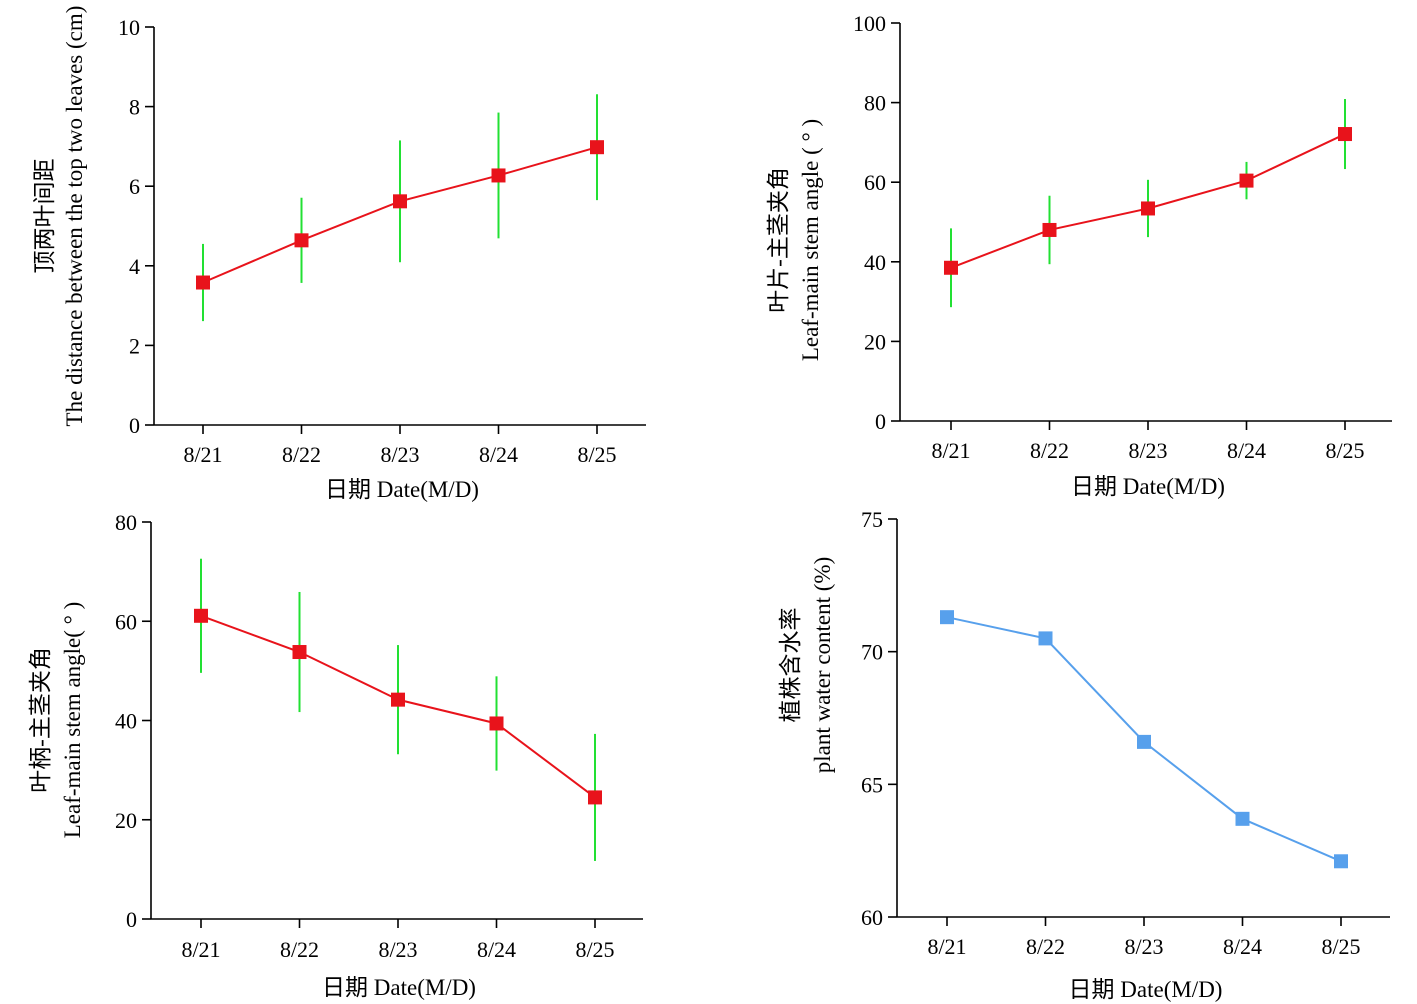 The width and height of the screenshot is (1417, 1004). What do you see at coordinates (134, 345) in the screenshot?
I see `y-tick-label: 2` at bounding box center [134, 345].